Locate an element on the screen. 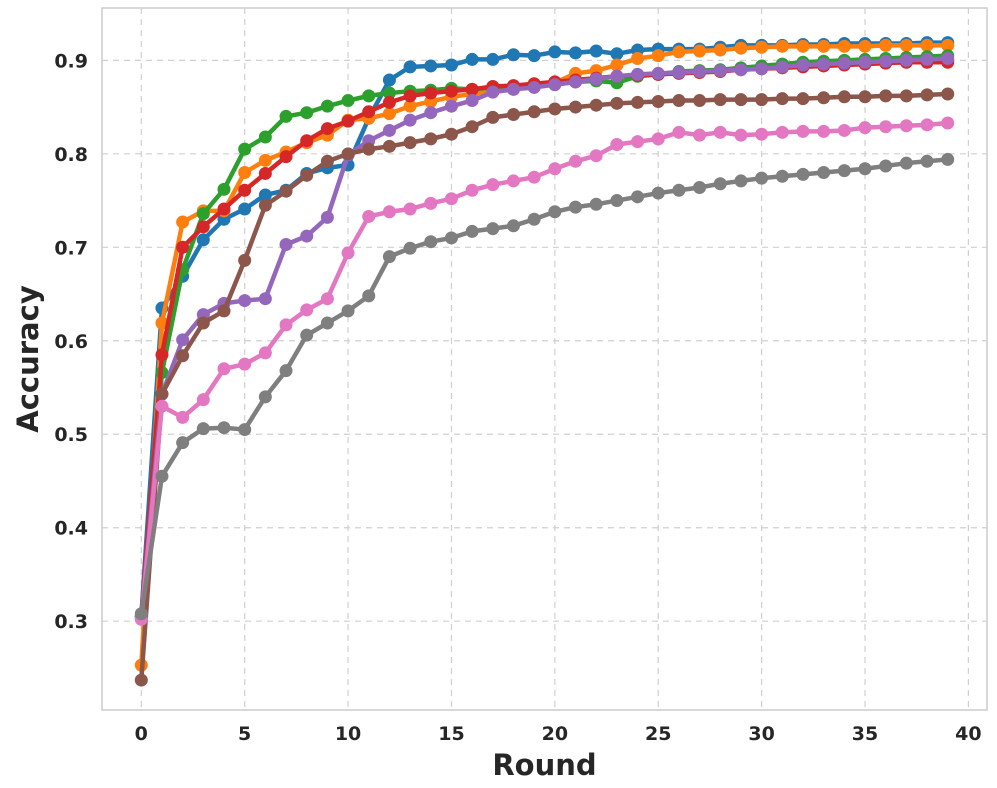 This screenshot has height=788, width=997. x-tick-label: 35 is located at coordinates (865, 734).